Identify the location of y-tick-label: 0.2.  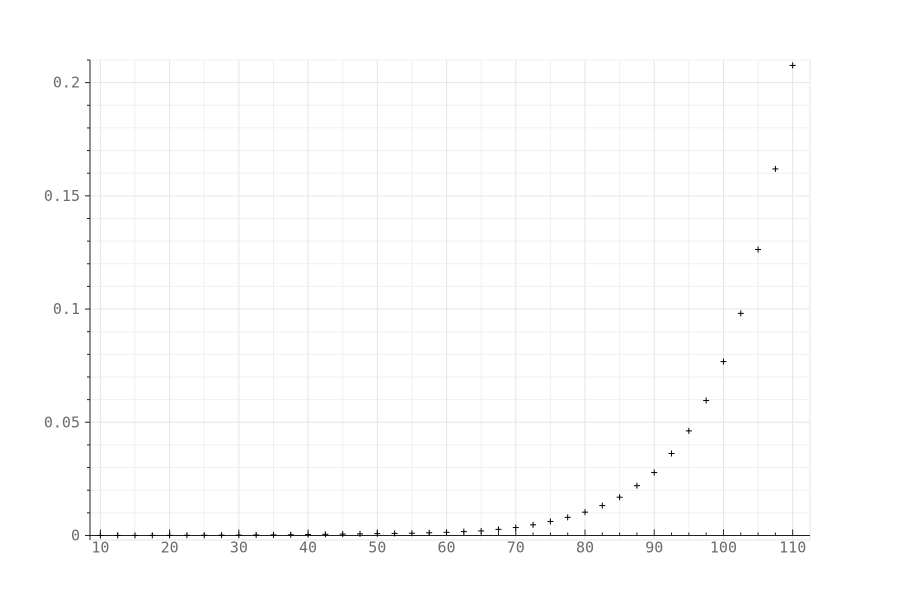
(66, 83).